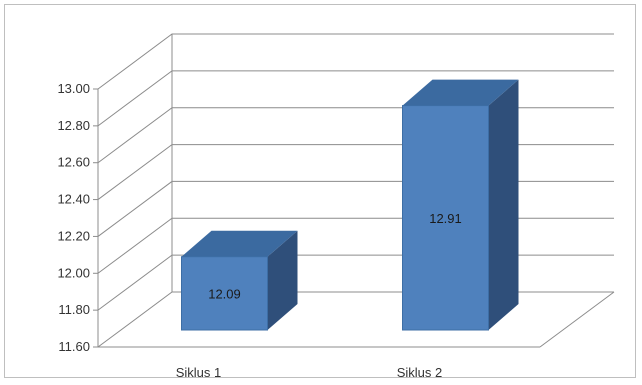 The width and height of the screenshot is (642, 385). I want to click on data-label: 12.09, so click(224, 293).